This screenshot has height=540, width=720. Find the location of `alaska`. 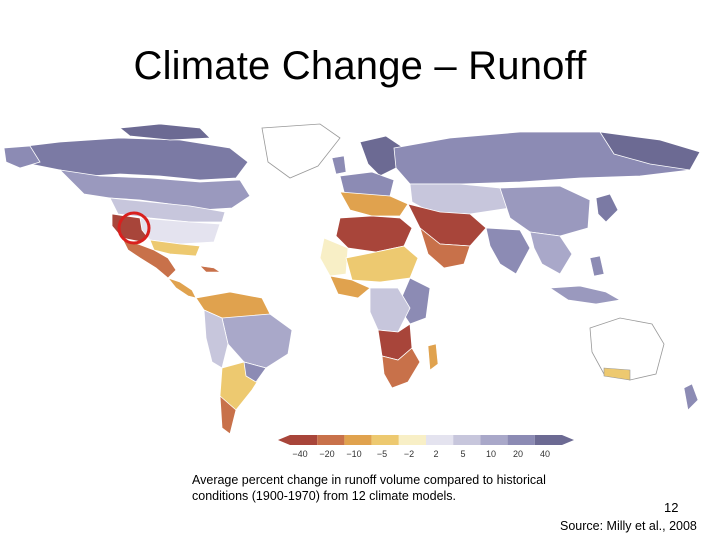

alaska is located at coordinates (22, 157).